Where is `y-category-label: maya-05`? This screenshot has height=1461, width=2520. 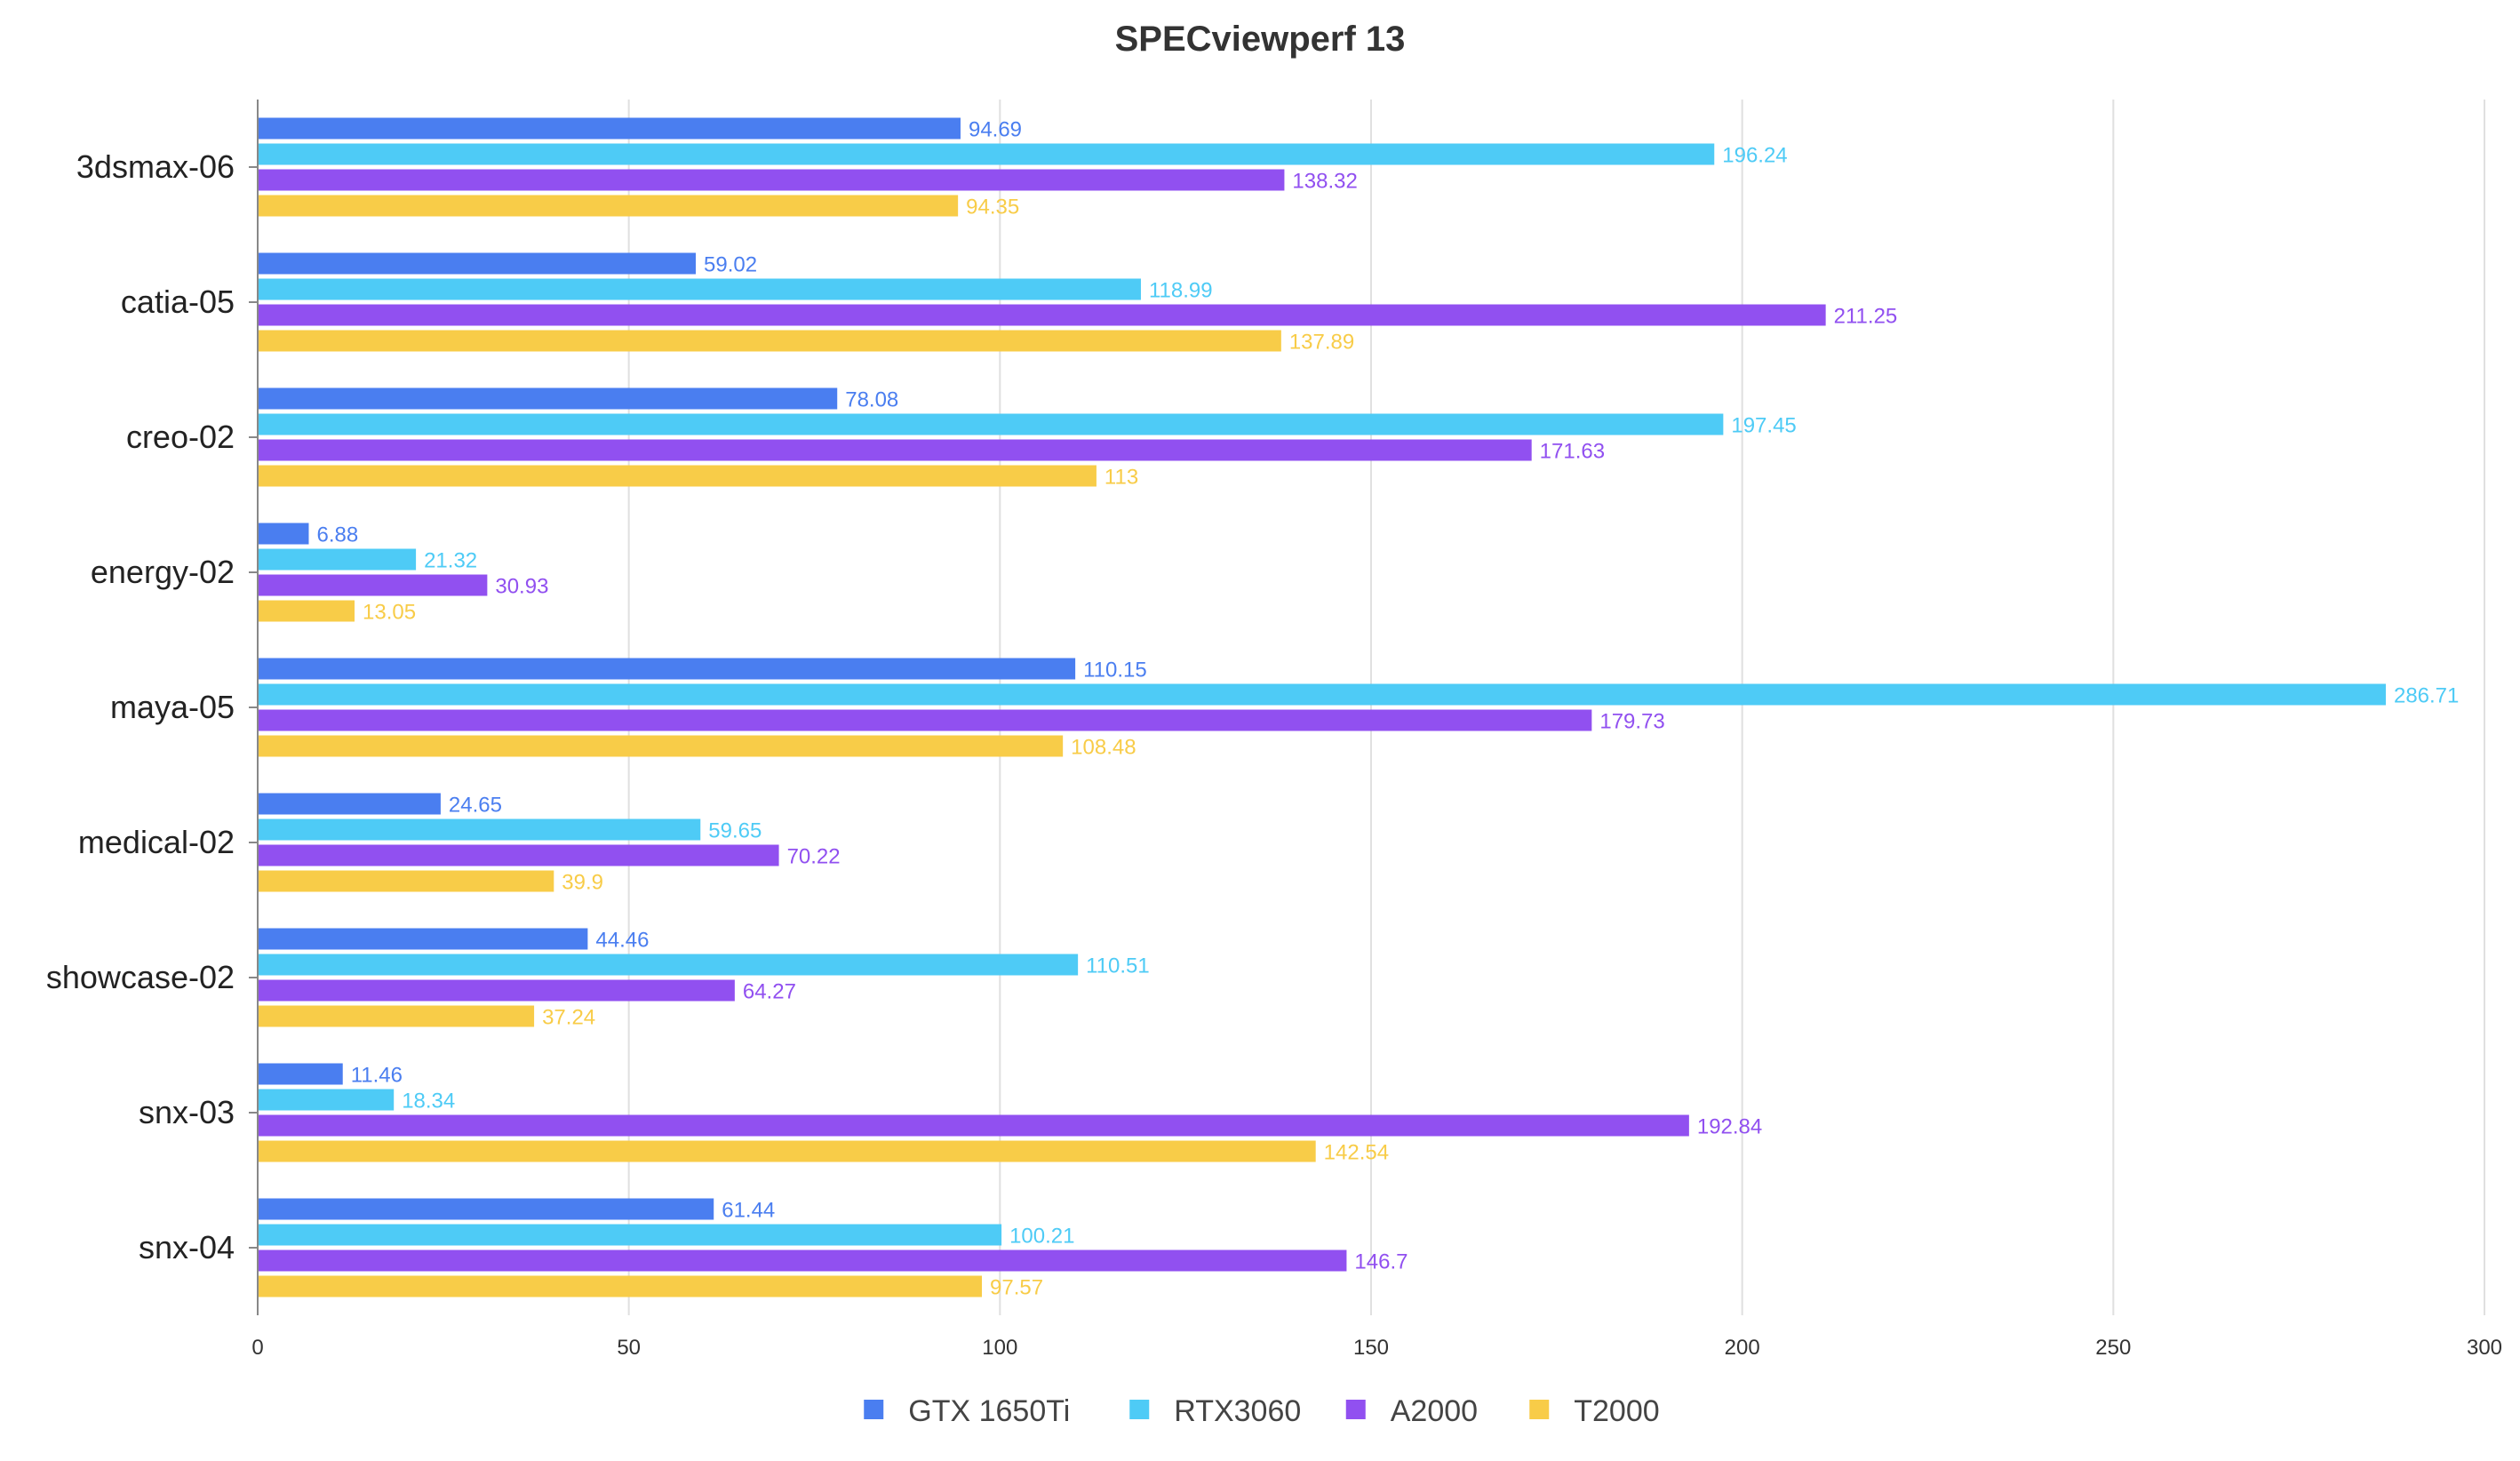
y-category-label: maya-05 is located at coordinates (172, 707).